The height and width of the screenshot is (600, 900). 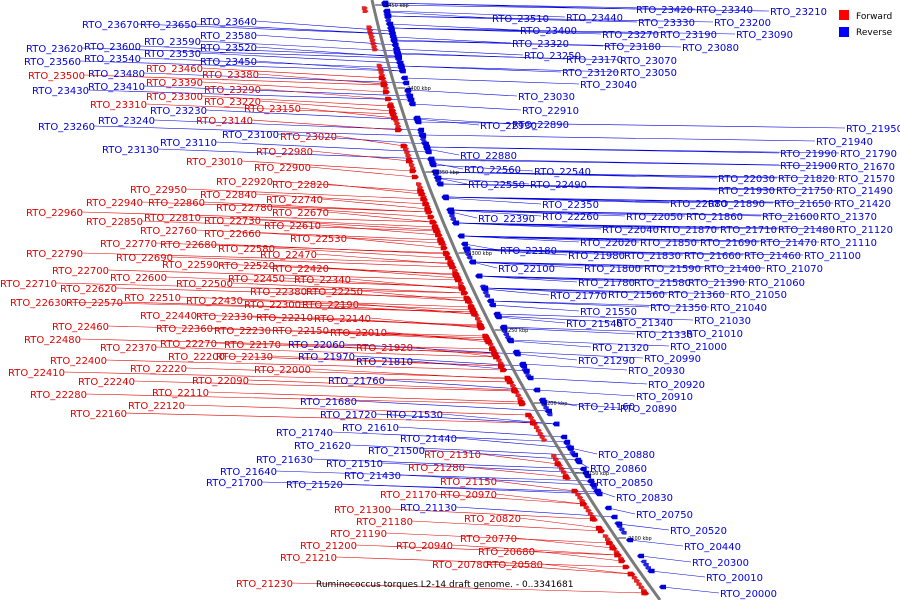 What do you see at coordinates (158, 190) in the screenshot?
I see `gene-label: RTO_22950` at bounding box center [158, 190].